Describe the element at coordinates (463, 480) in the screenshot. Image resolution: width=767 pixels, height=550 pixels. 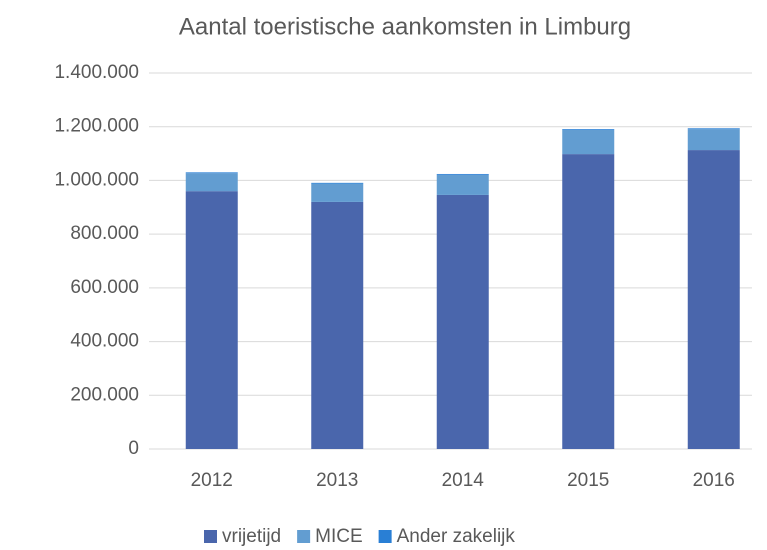
I see `x-tick-label: 2014` at that location.